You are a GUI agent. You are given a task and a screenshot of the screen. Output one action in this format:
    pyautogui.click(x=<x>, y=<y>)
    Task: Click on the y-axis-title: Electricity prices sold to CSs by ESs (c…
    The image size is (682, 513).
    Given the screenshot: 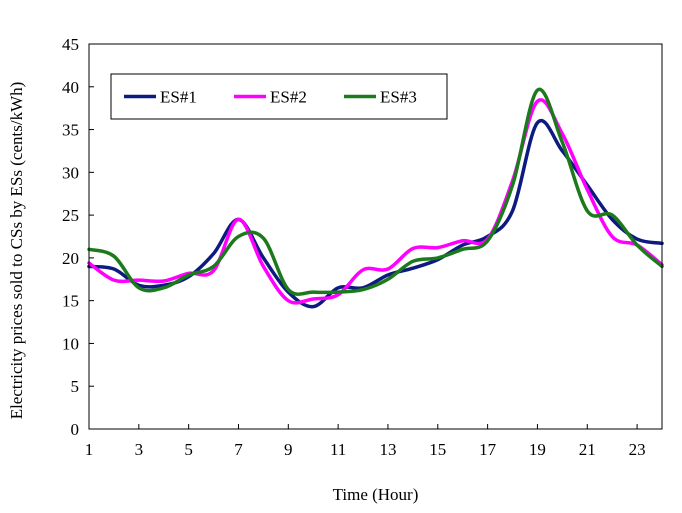 What is the action you would take?
    pyautogui.click(x=16, y=251)
    